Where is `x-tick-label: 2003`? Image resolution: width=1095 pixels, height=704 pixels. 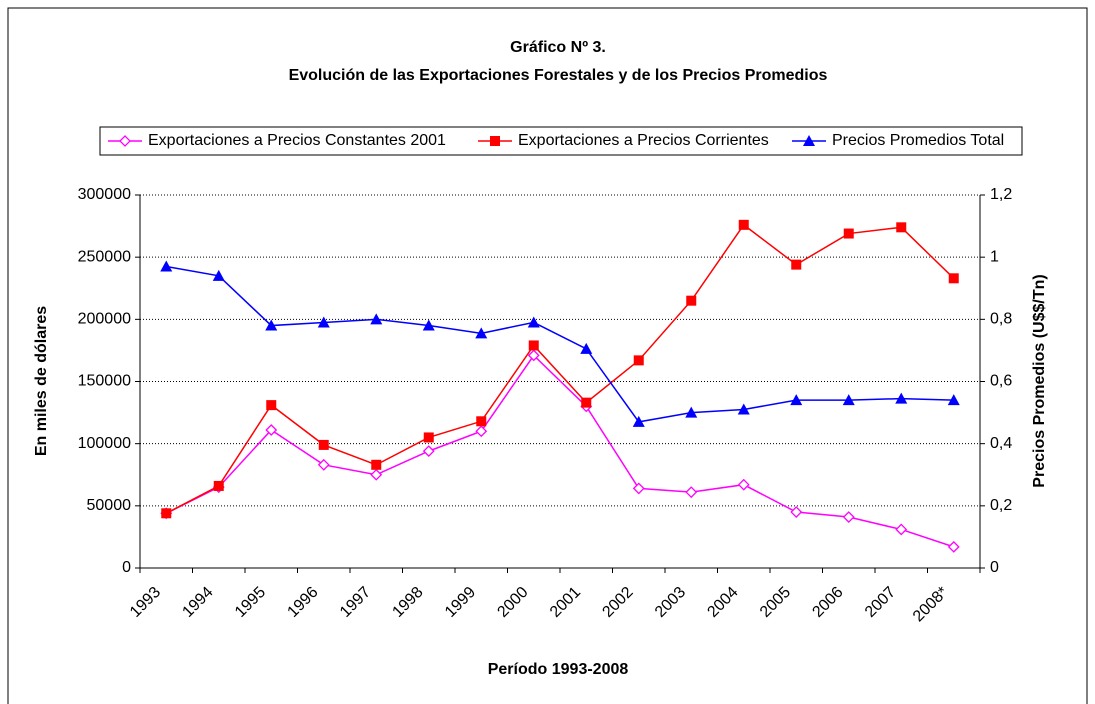 x-tick-label: 2003 is located at coordinates (670, 602).